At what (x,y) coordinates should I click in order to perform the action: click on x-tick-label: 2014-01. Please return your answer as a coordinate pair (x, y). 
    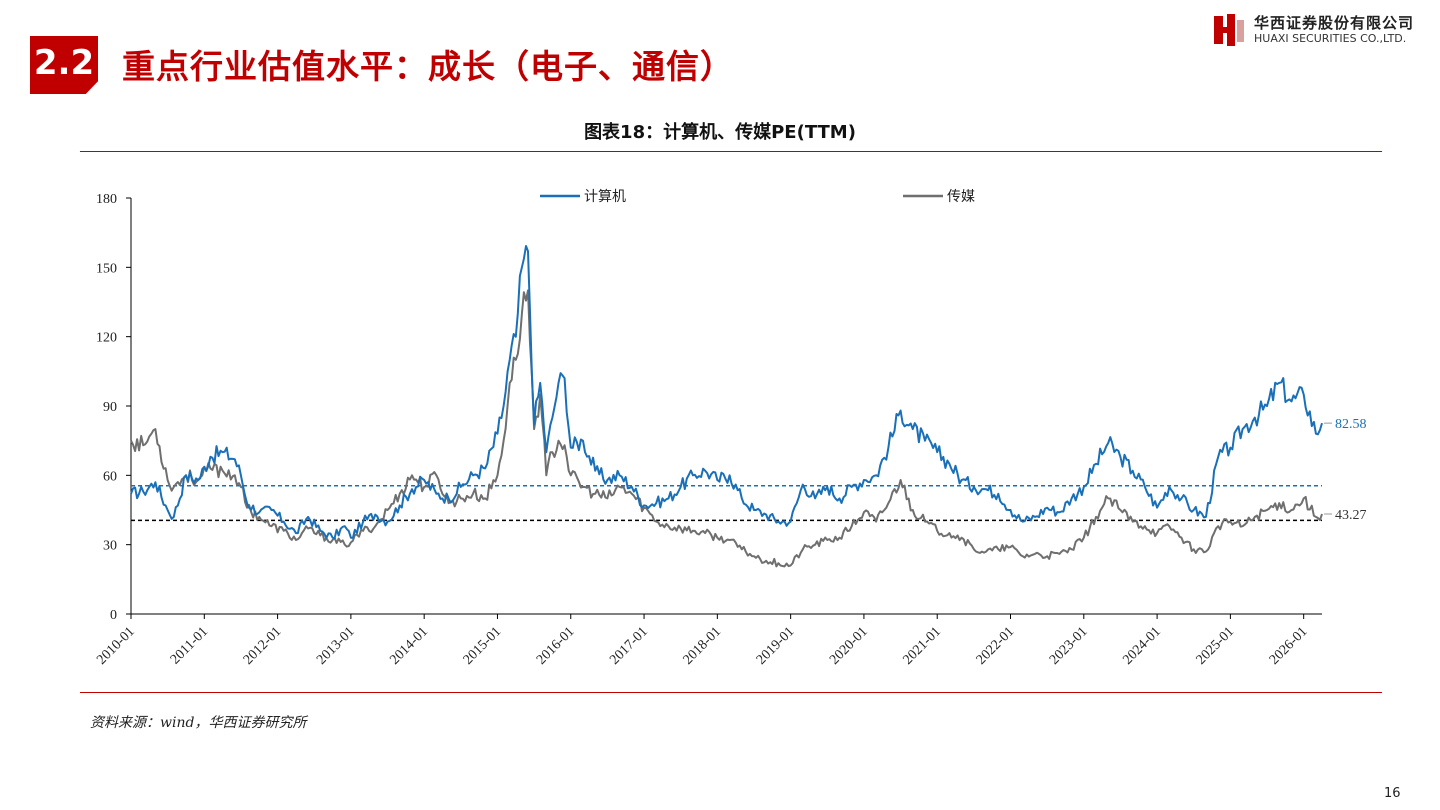
    Looking at the image, I should click on (409, 646).